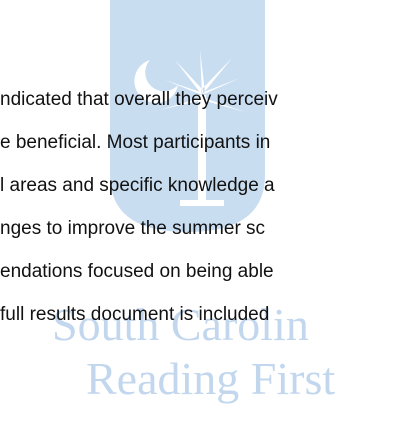 The width and height of the screenshot is (409, 447). Describe the element at coordinates (137, 271) in the screenshot. I see `text-line: endations focused on being able` at that location.